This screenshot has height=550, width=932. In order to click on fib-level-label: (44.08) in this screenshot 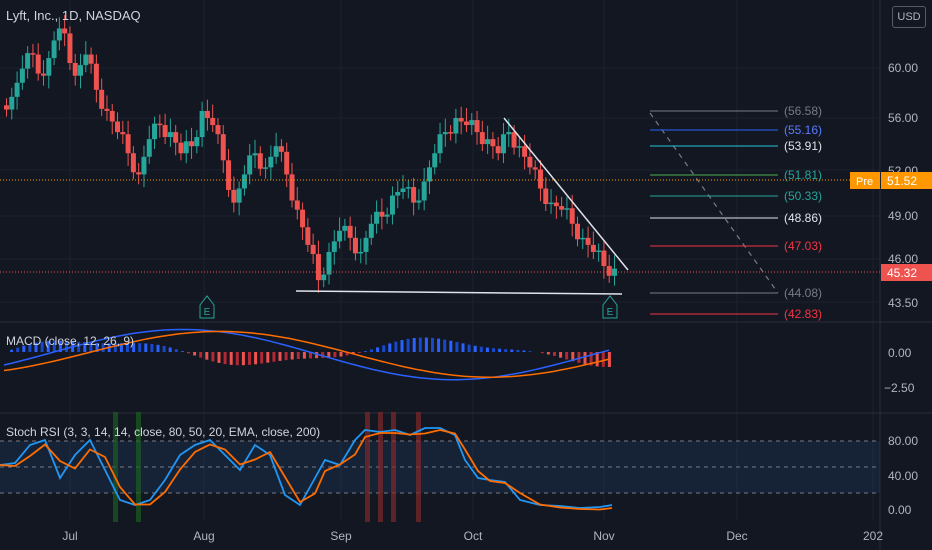, I will do `click(803, 293)`.